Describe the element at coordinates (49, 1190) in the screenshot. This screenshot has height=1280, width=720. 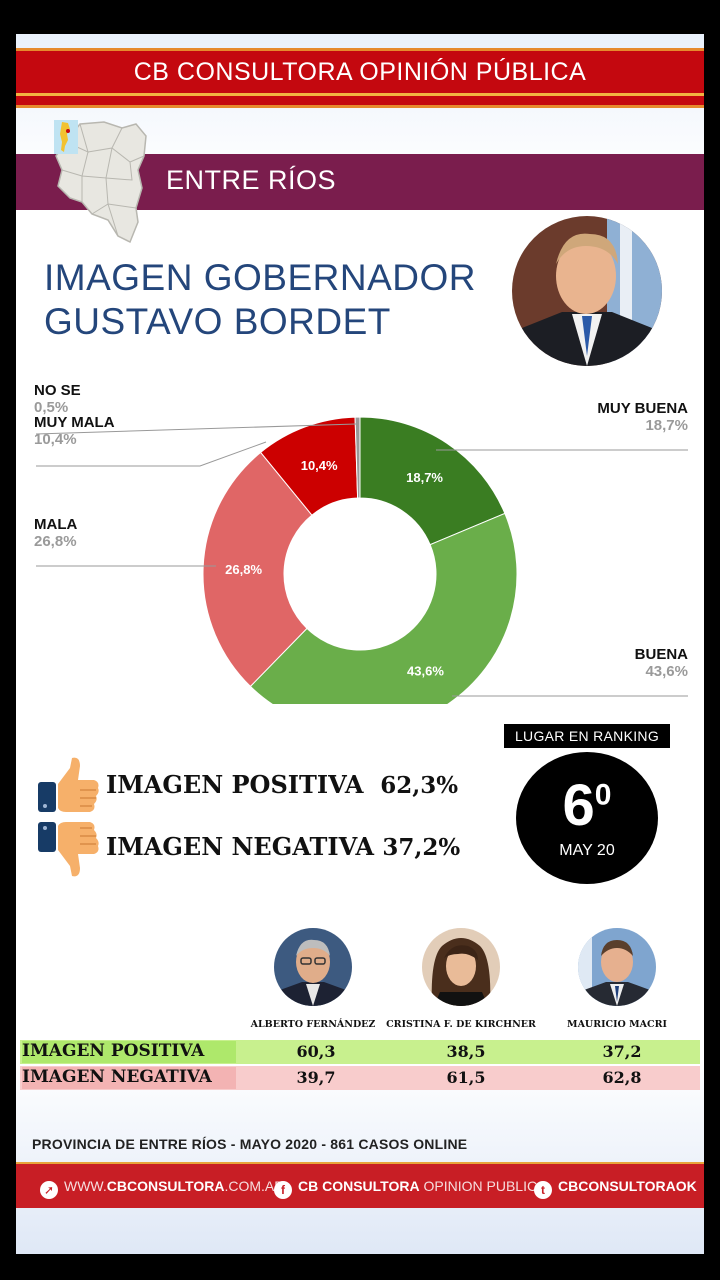
I see `cursor-icon: ➚` at that location.